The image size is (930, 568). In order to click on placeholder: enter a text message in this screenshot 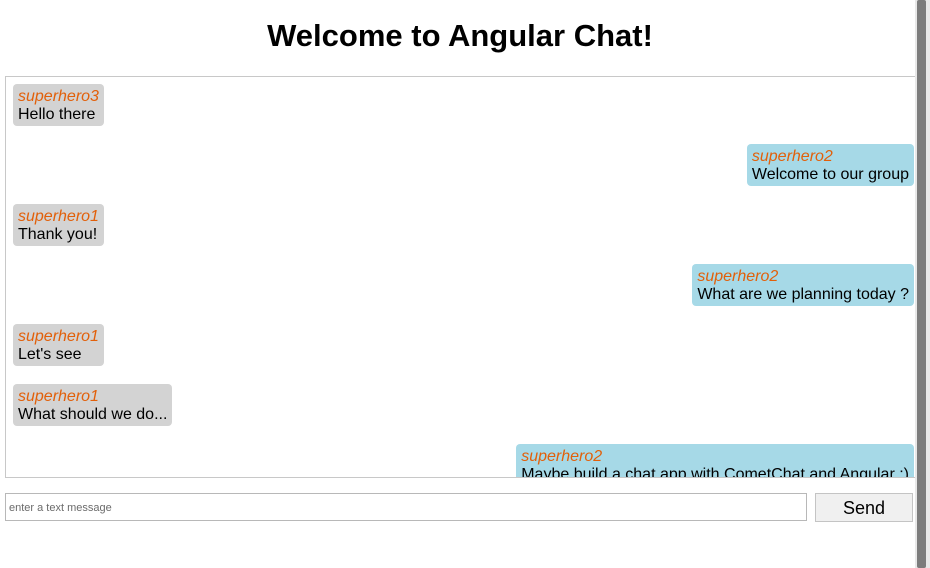, I will do `click(60, 508)`.